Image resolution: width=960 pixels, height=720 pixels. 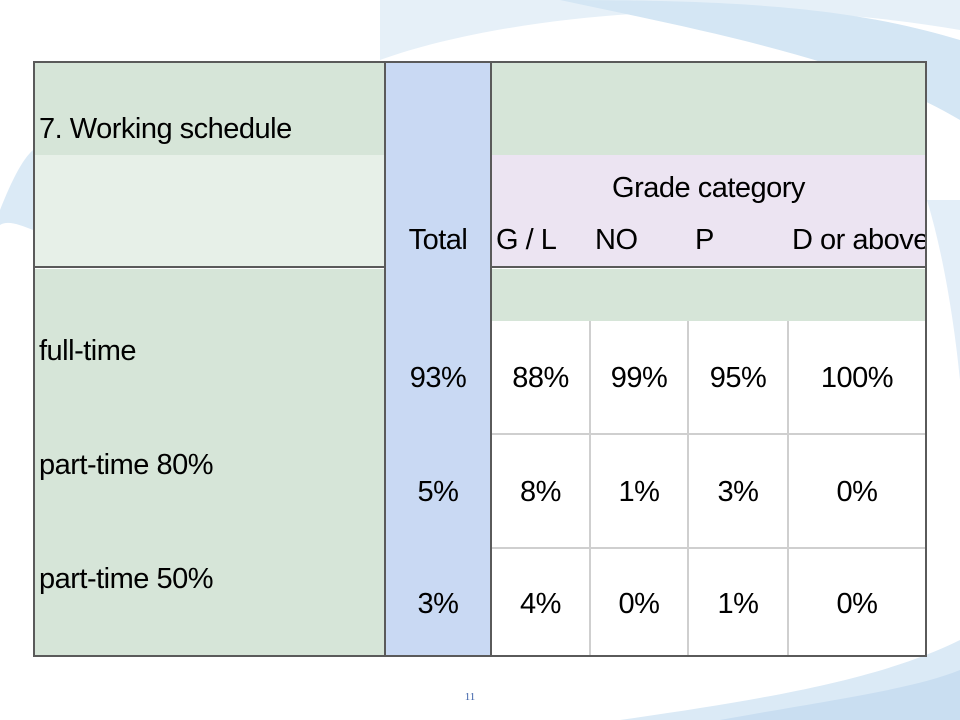 I want to click on row-label-full-time: full-time, so click(x=88, y=350).